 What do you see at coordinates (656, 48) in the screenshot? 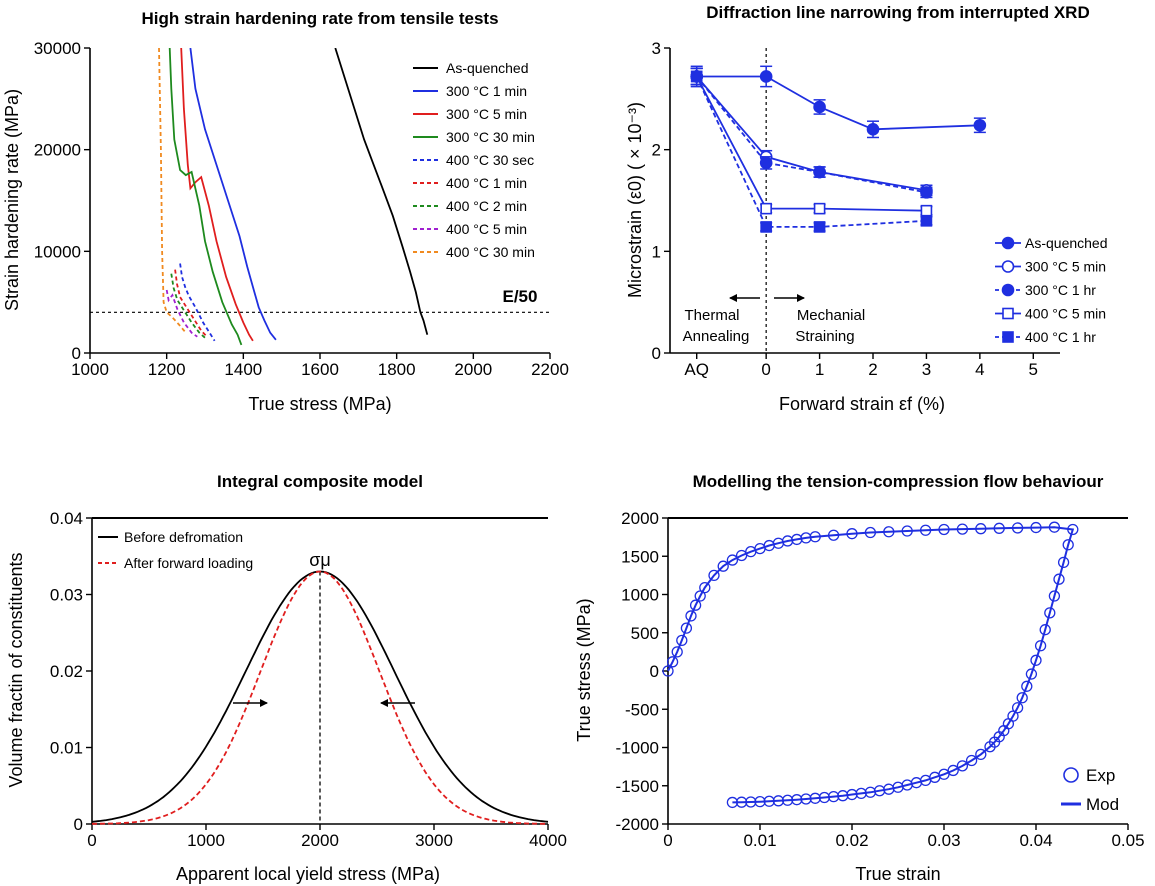
I see `y-tick-label: 3` at bounding box center [656, 48].